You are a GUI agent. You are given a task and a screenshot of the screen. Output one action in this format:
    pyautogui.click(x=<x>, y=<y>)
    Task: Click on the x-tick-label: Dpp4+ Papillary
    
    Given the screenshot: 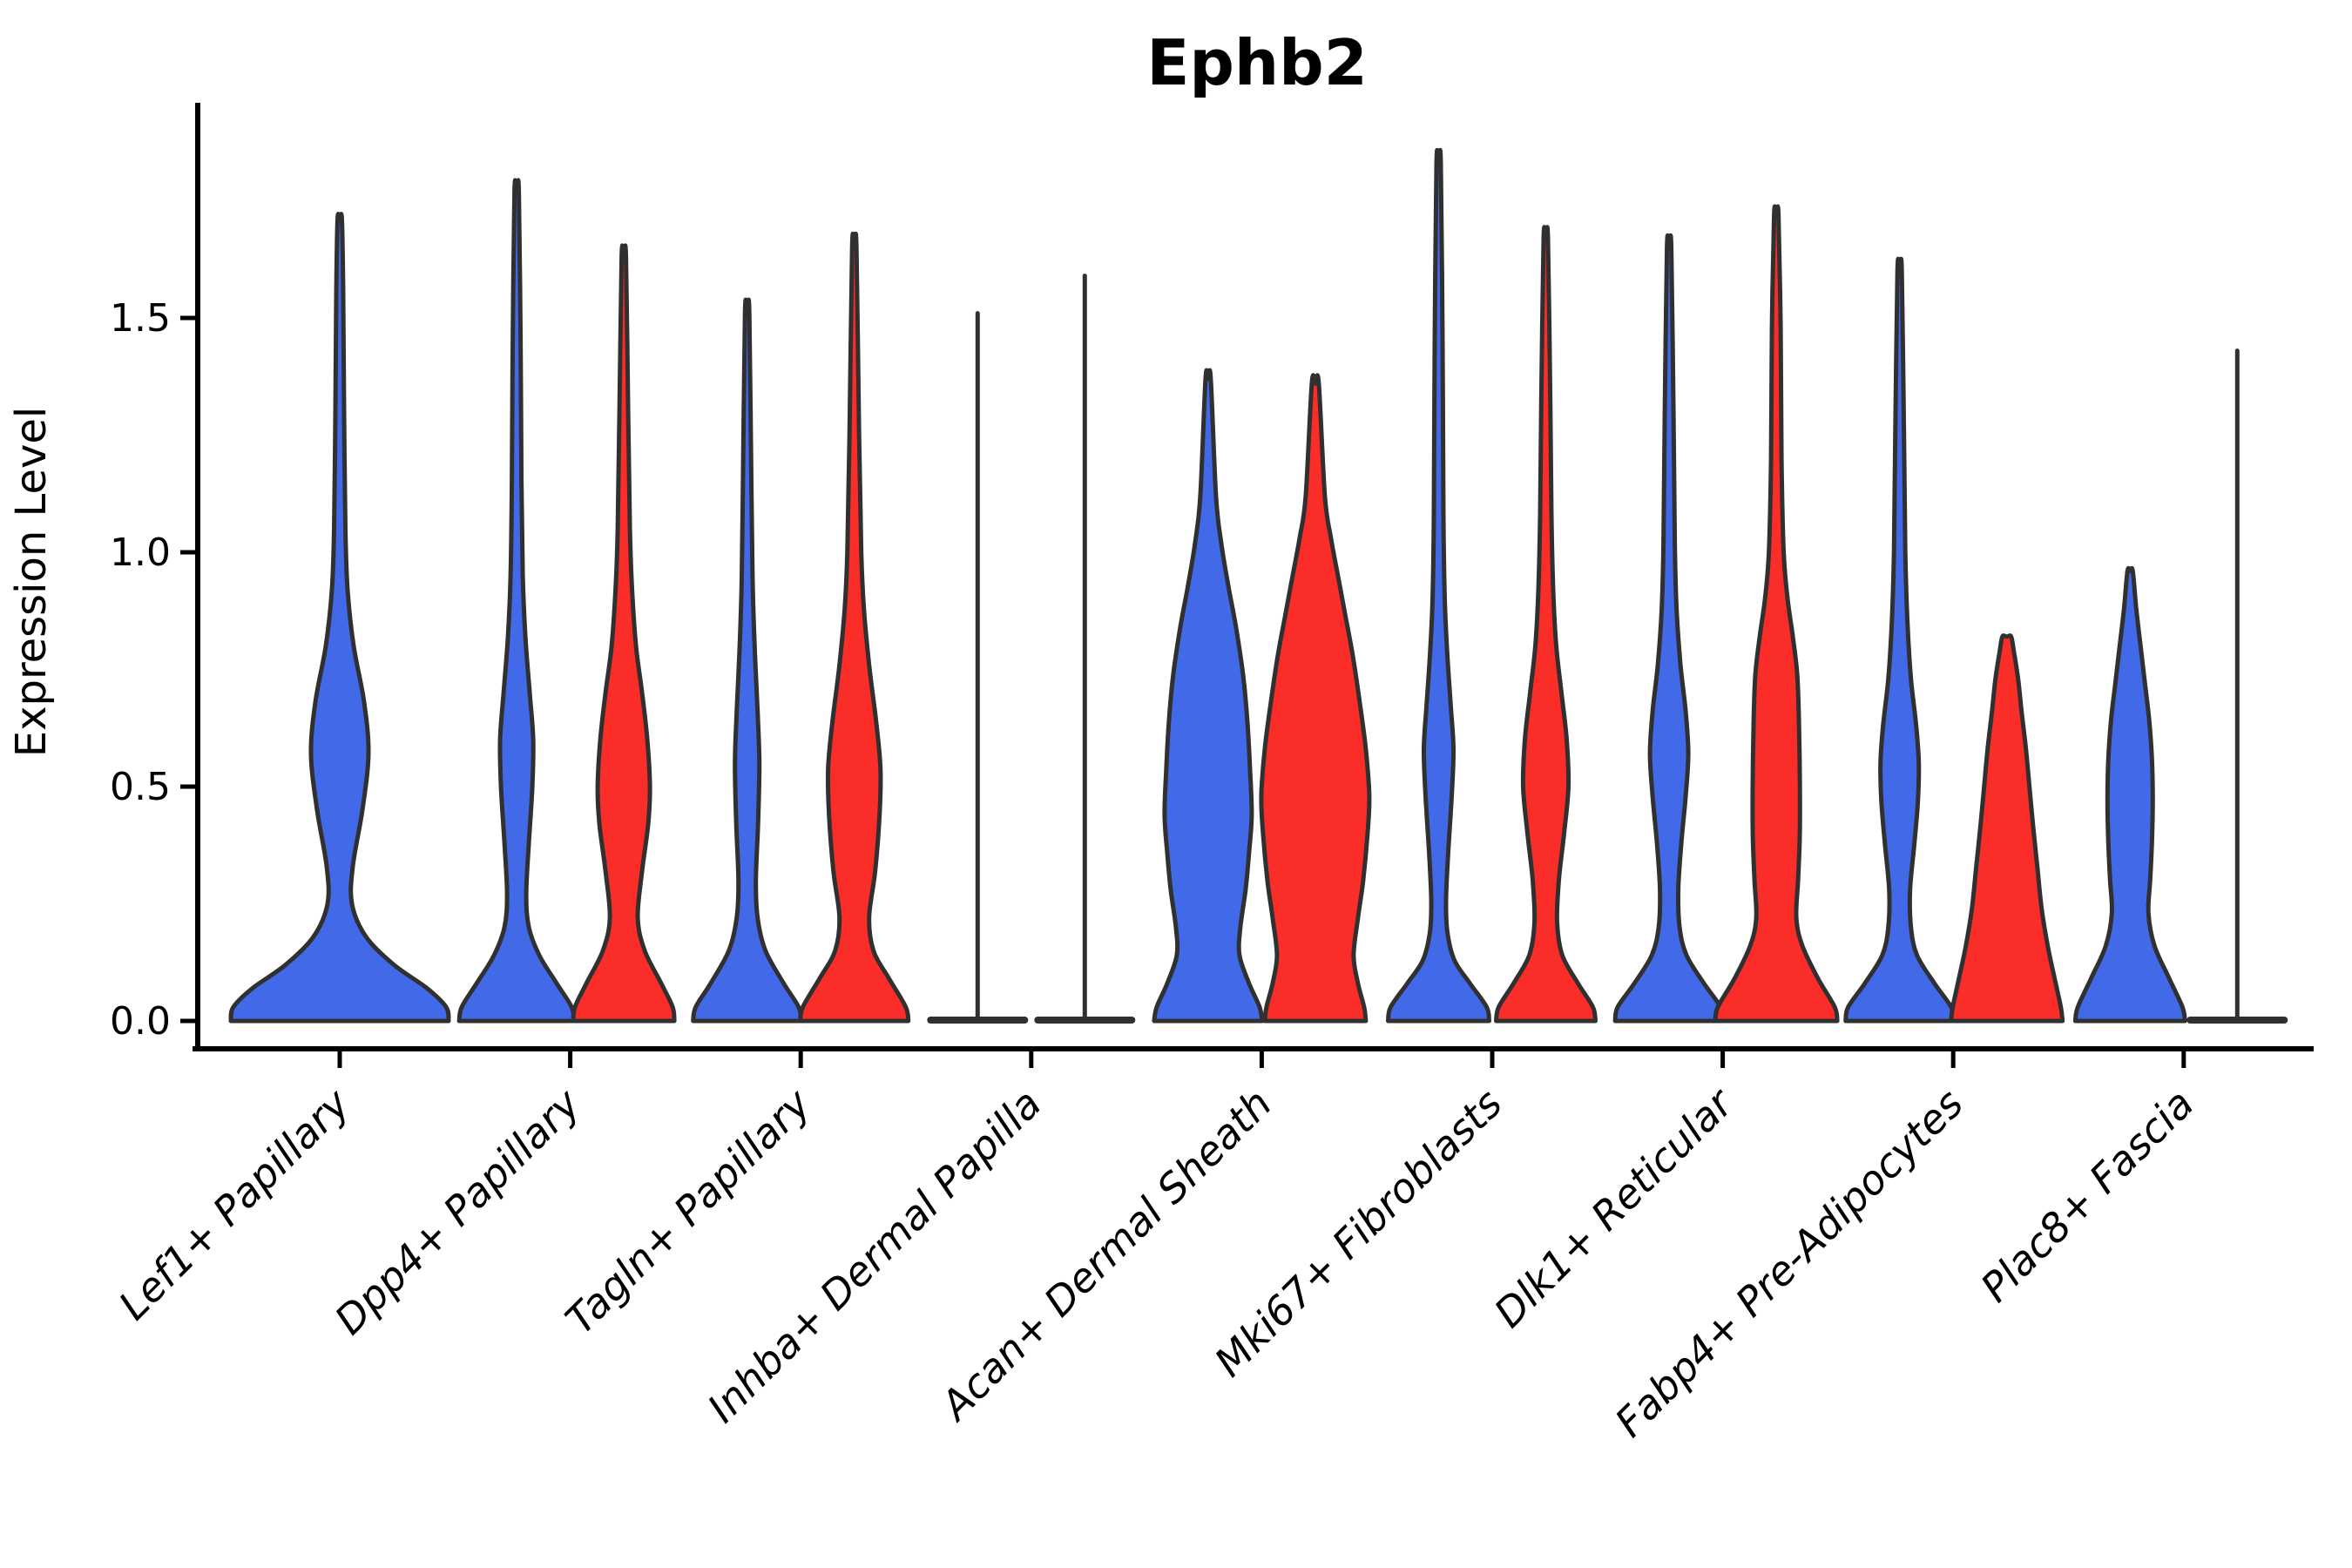 What is the action you would take?
    pyautogui.click(x=458, y=1211)
    